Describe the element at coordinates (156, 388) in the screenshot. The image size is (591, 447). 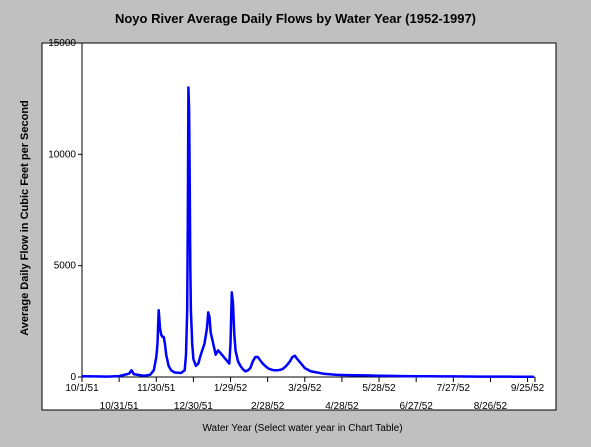
I see `x-tick-label: 11/30/51` at that location.